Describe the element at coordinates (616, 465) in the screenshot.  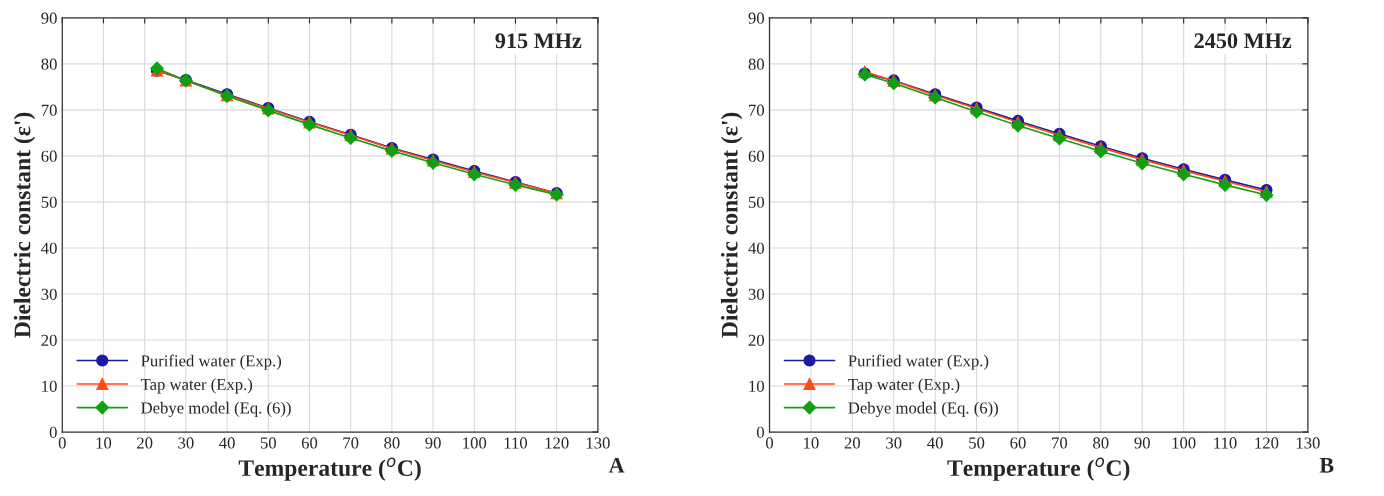
I see `text: A` at that location.